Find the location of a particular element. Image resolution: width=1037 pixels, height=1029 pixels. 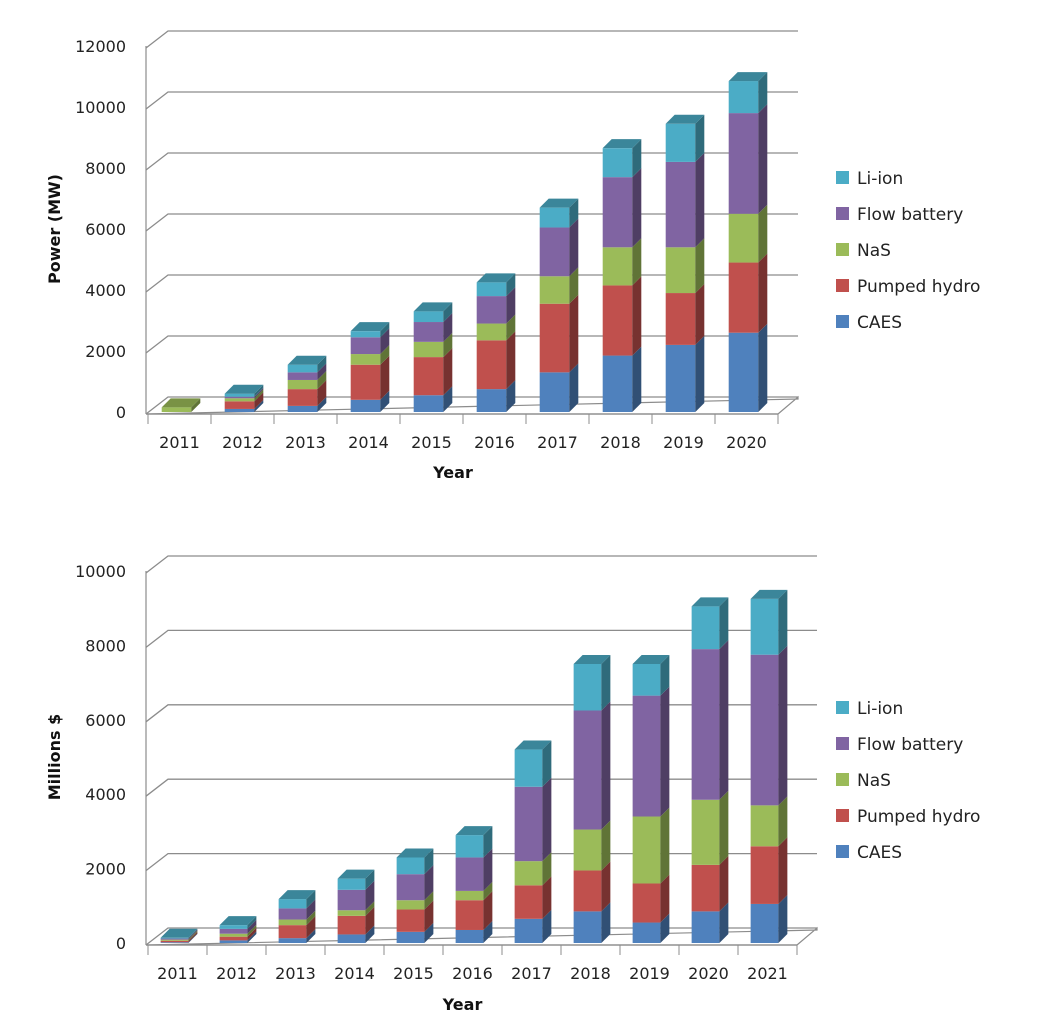

legend-label: Li-ion is located at coordinates (880, 709).